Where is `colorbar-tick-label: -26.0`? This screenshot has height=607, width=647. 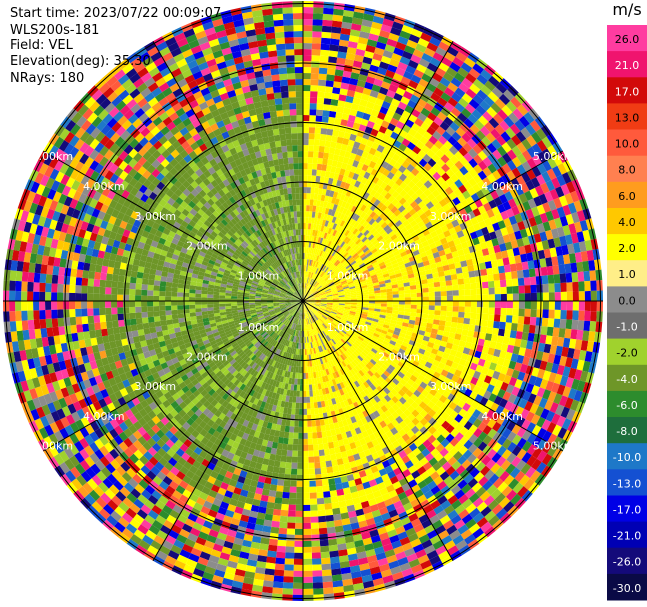 colorbar-tick-label: -26.0 is located at coordinates (627, 562).